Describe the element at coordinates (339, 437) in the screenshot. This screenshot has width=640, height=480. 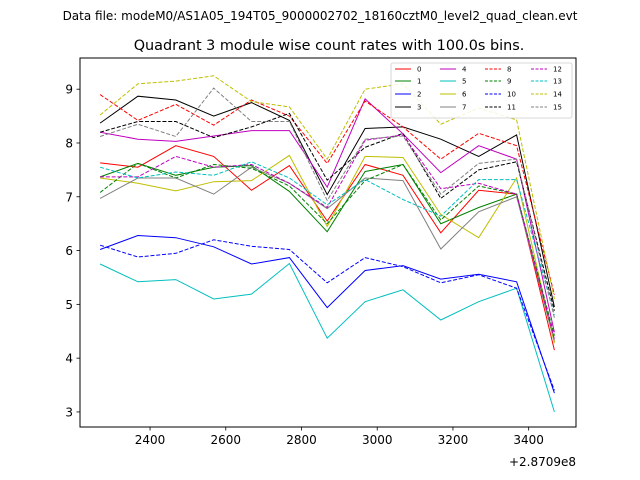
I see `x-axis-ticks: 2400 2600 2800 3000 3200 3400` at that location.